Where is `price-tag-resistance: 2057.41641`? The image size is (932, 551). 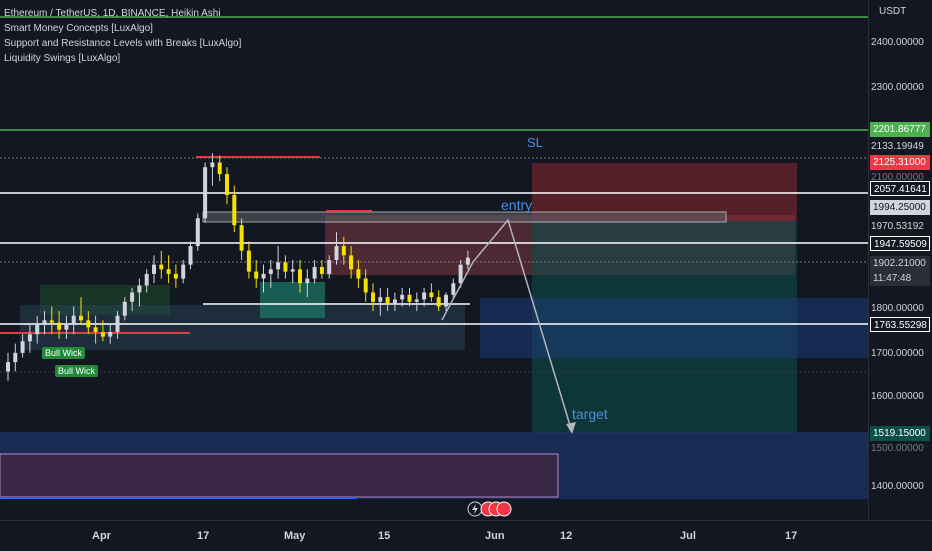 price-tag-resistance: 2057.41641 is located at coordinates (900, 188).